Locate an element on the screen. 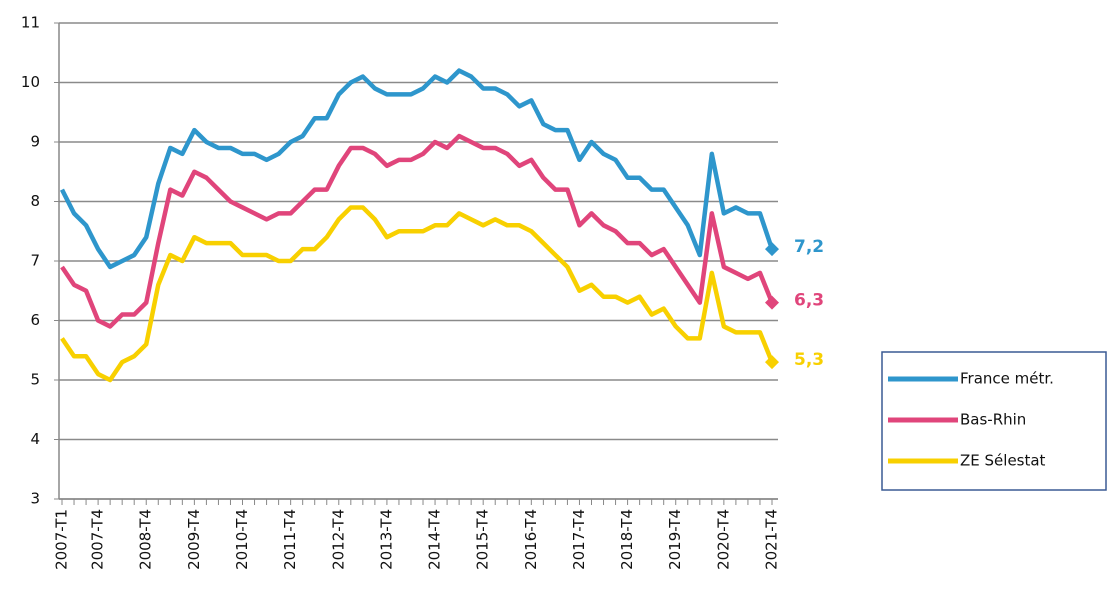 The image size is (1108, 603). y-tick-label: 5 is located at coordinates (35, 380).